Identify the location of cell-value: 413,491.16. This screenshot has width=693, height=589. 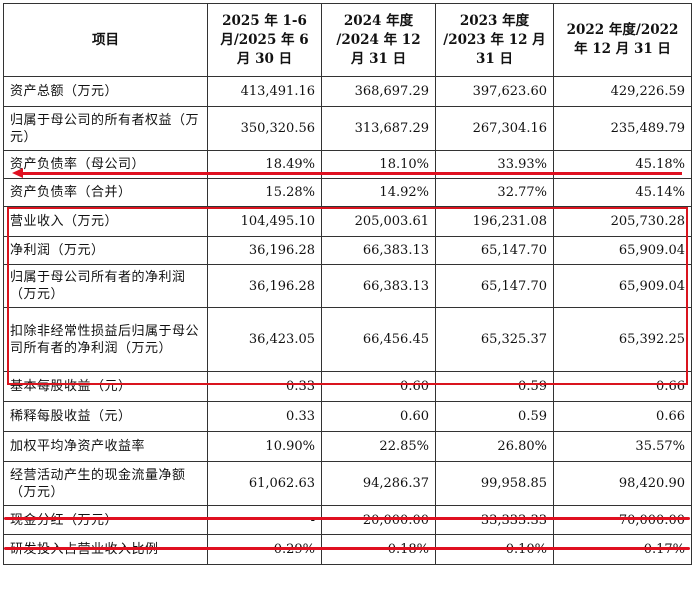
(264, 91).